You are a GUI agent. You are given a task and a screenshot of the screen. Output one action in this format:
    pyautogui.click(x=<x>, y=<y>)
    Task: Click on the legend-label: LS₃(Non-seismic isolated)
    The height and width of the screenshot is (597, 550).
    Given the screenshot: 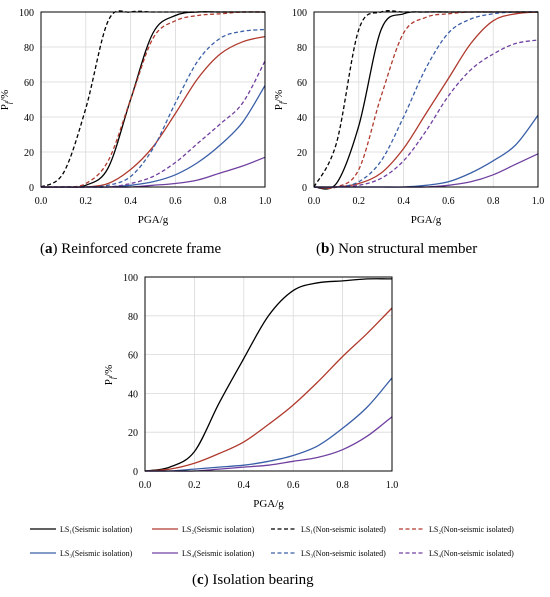 What is the action you would take?
    pyautogui.click(x=343, y=553)
    